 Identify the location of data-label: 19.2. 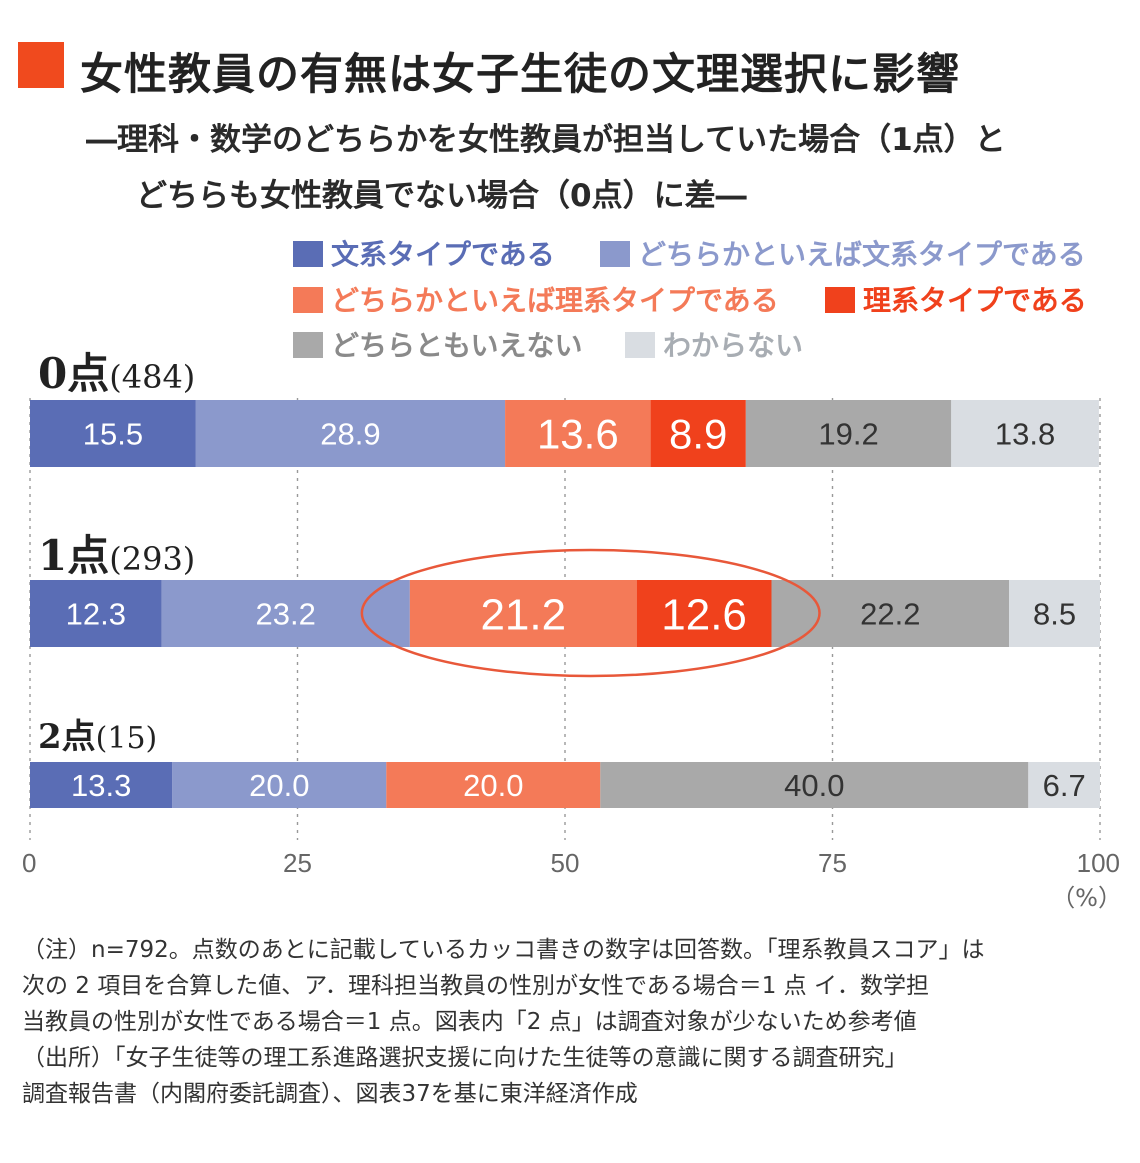
(848, 434).